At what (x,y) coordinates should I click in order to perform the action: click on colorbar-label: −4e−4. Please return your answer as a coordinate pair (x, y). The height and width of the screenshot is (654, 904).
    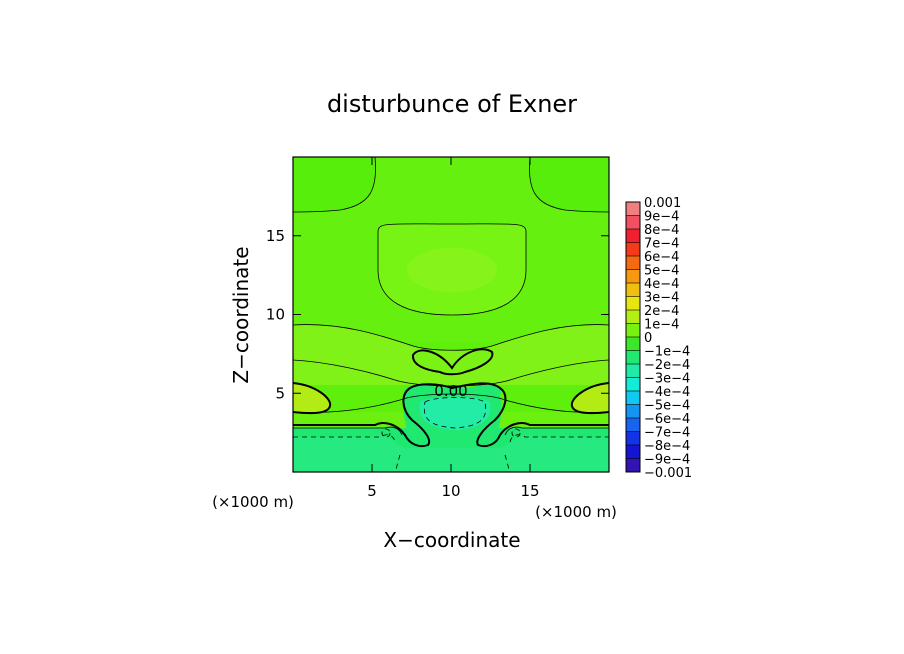
    Looking at the image, I should click on (667, 392).